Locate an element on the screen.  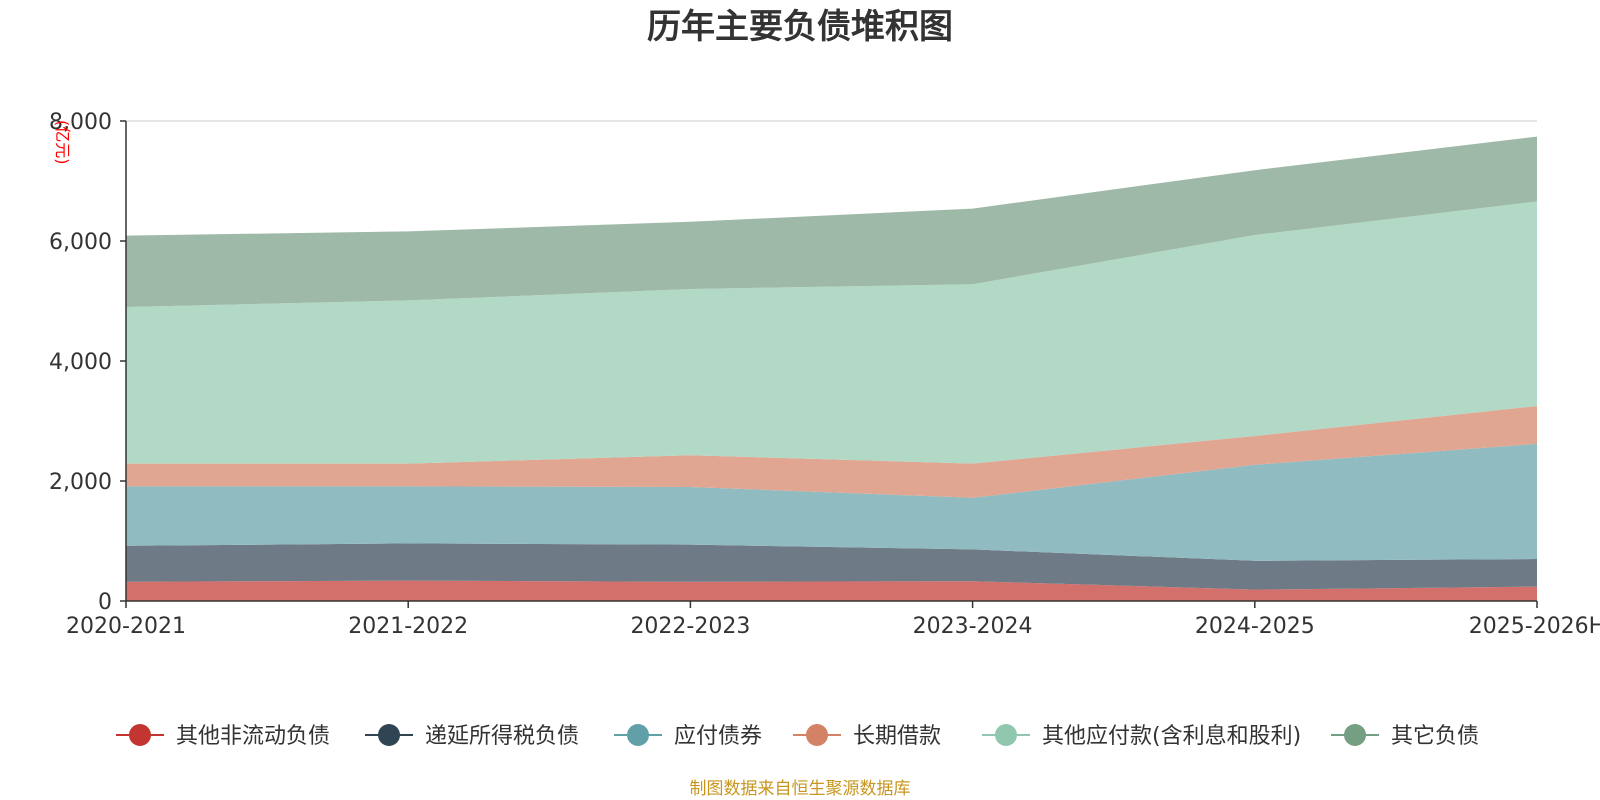
legend-item-5: 其它负债 is located at coordinates (1405, 736).